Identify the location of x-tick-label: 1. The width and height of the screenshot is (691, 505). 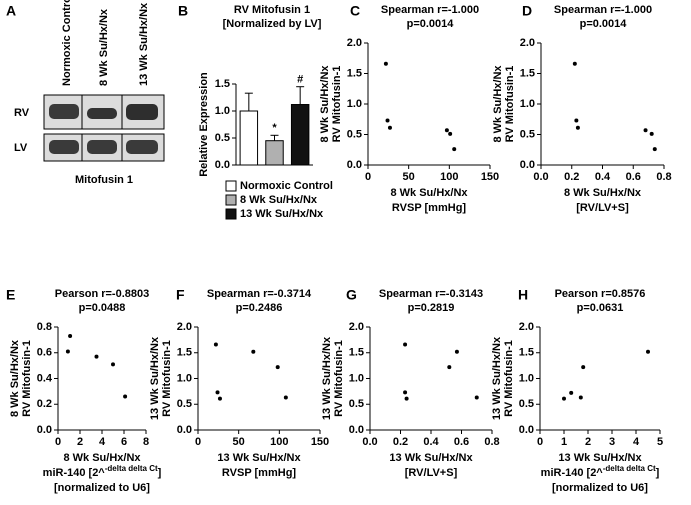
(564, 442).